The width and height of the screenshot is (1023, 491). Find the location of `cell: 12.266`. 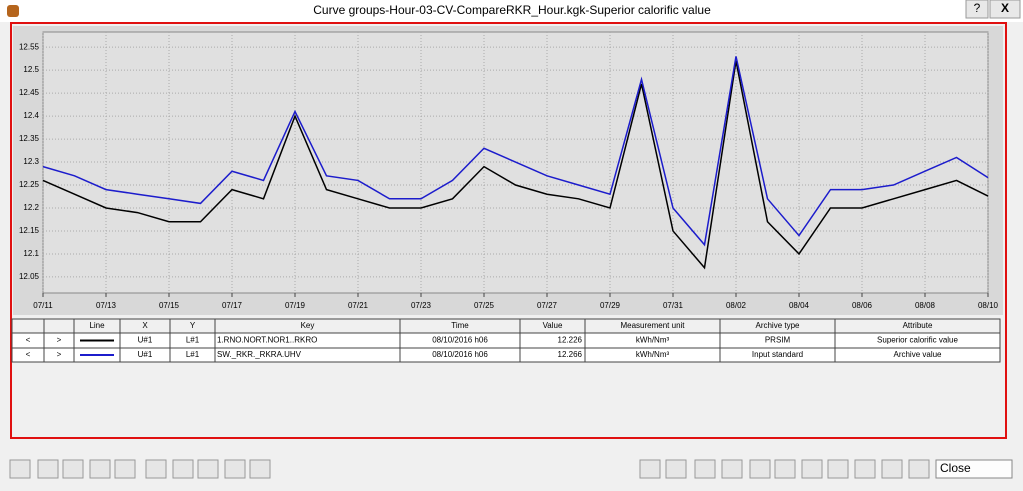

cell: 12.266 is located at coordinates (570, 354).